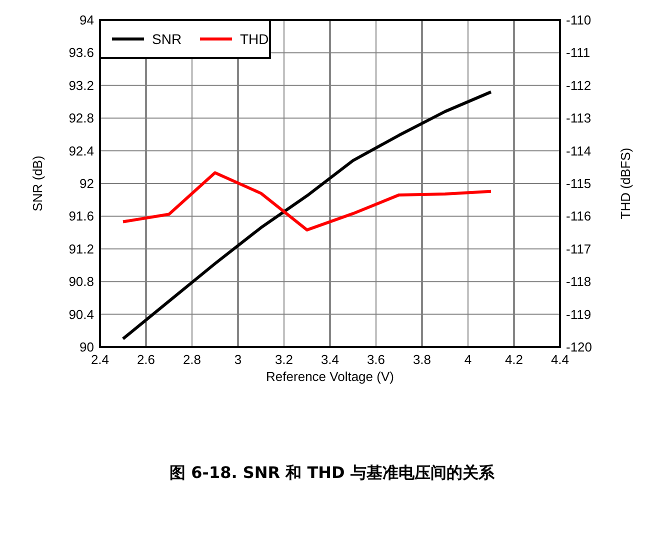 This screenshot has height=534, width=664. Describe the element at coordinates (579, 20) in the screenshot. I see `y2-tick-label: -110` at that location.